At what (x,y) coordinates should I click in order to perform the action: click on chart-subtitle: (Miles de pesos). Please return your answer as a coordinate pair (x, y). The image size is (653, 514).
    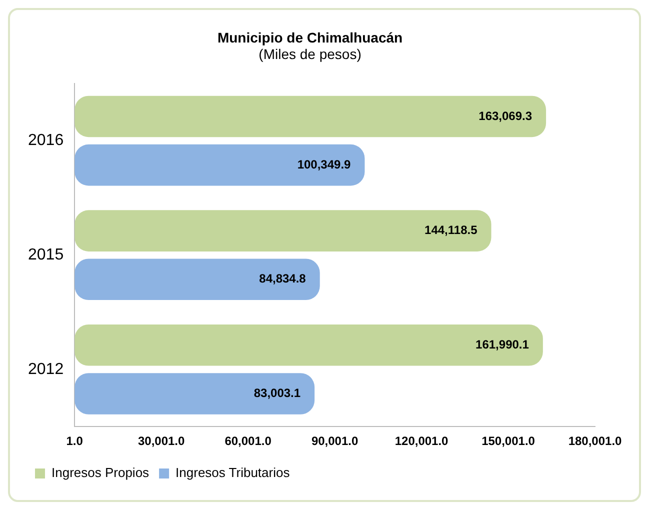
    Looking at the image, I should click on (310, 54).